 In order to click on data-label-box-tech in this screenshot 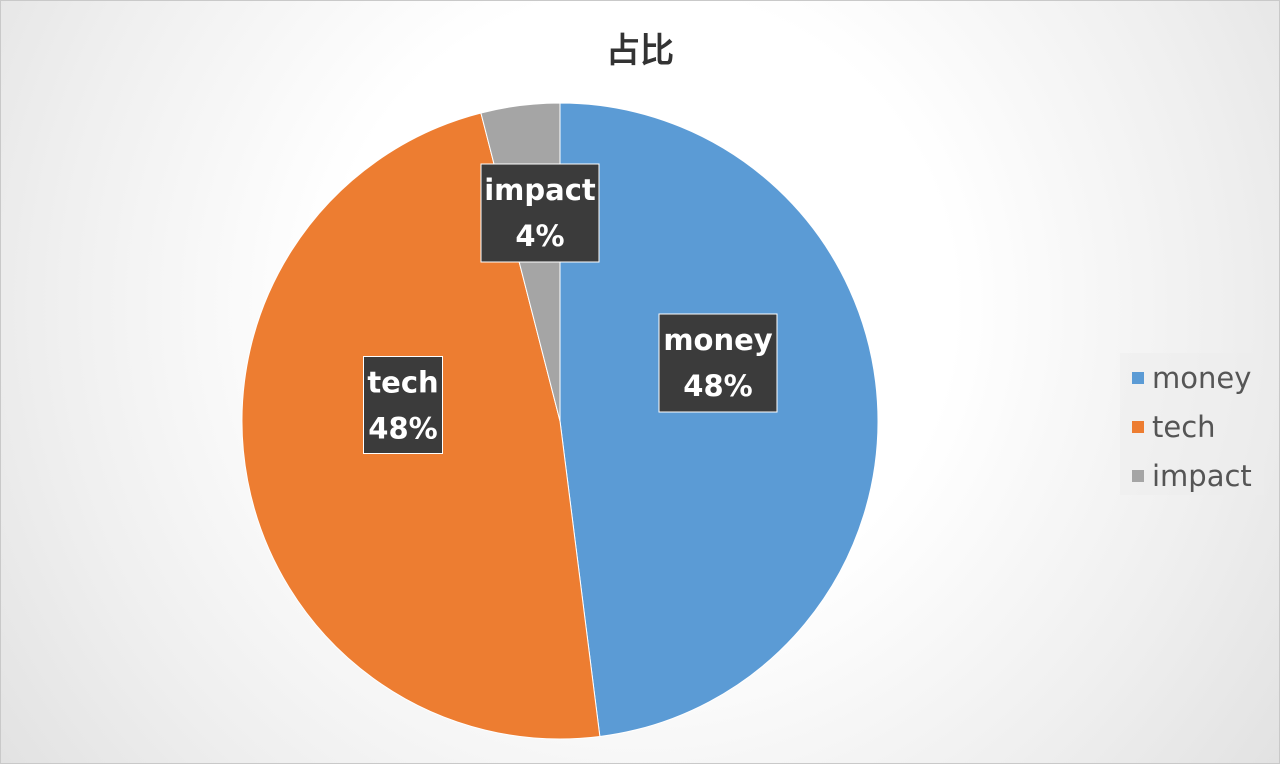, I will do `click(403, 405)`.